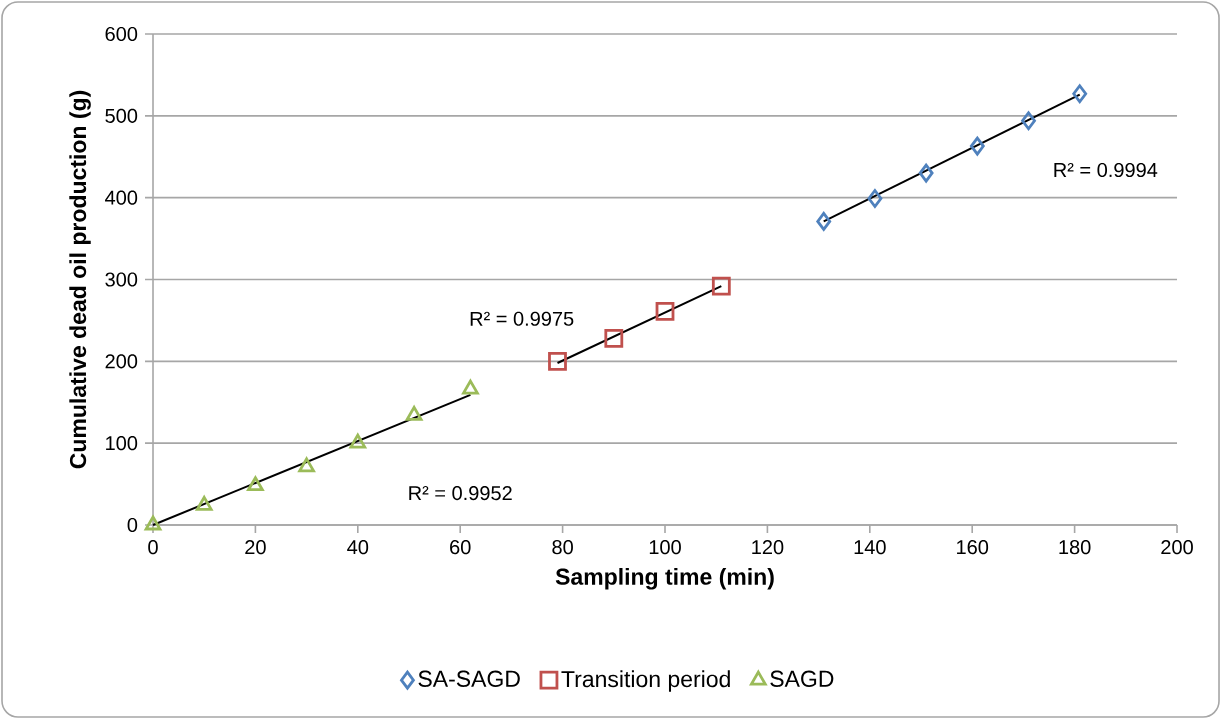  I want to click on annotation: R² = 0.9975, so click(522, 318).